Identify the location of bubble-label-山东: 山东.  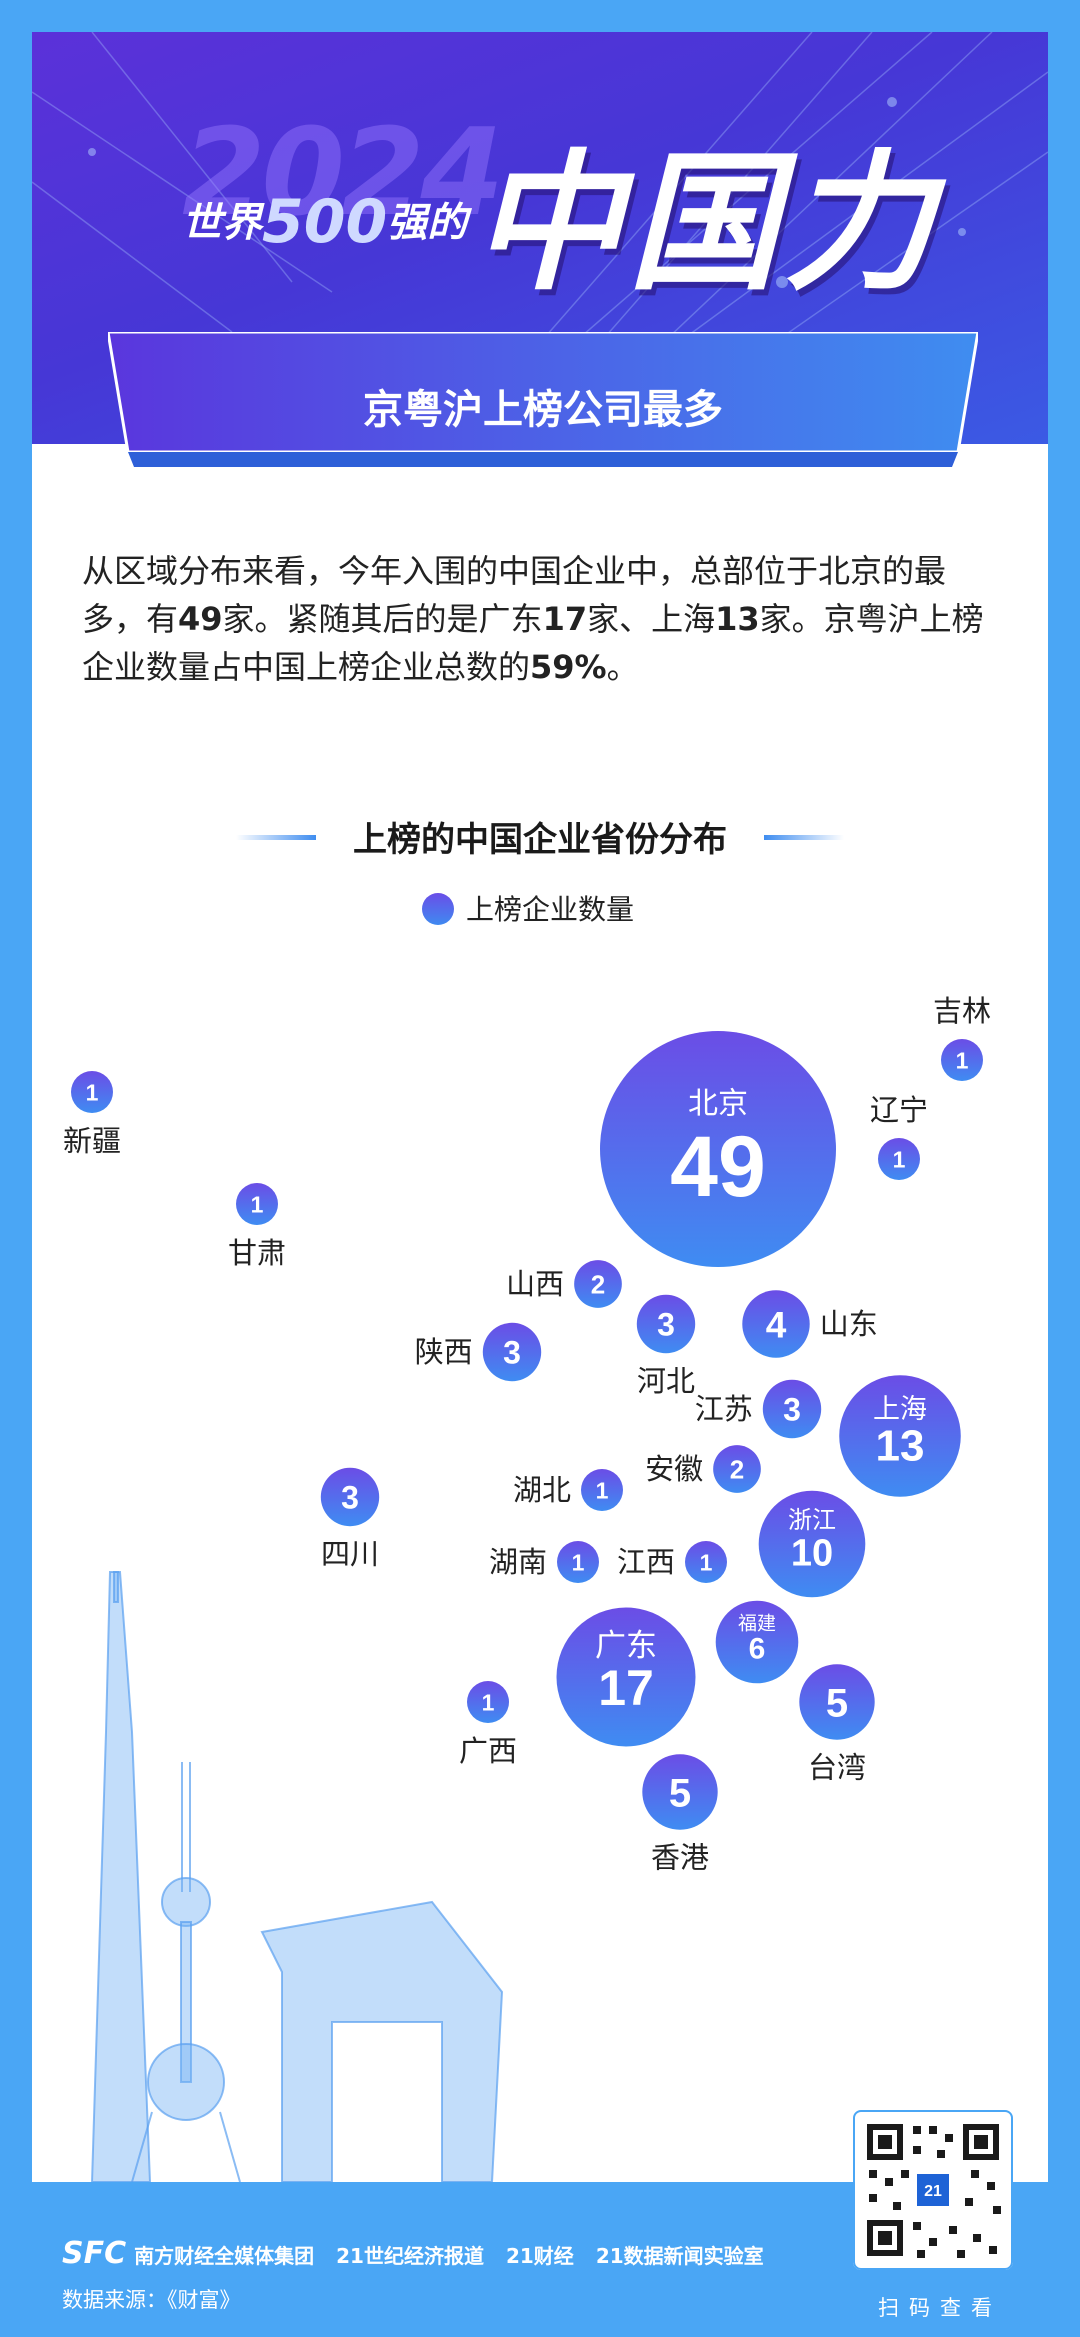
(849, 1324).